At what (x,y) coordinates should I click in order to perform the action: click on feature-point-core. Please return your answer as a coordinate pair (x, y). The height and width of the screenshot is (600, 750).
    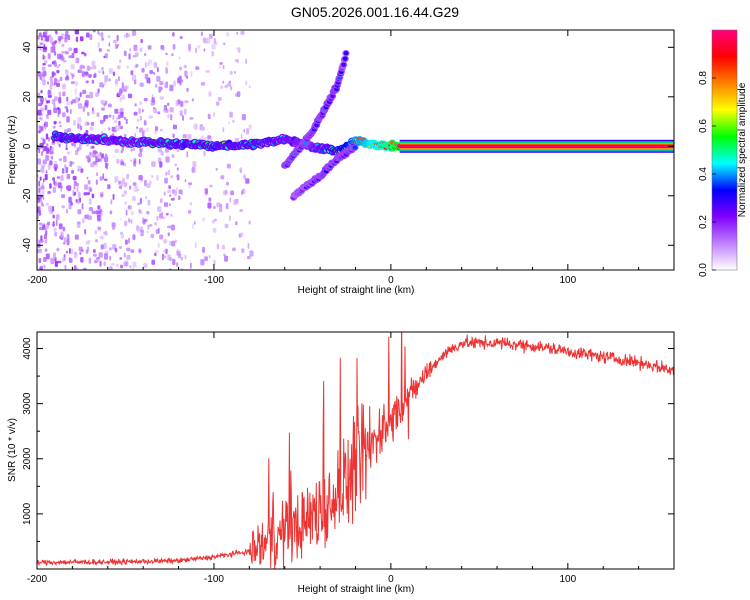
    Looking at the image, I should click on (343, 64).